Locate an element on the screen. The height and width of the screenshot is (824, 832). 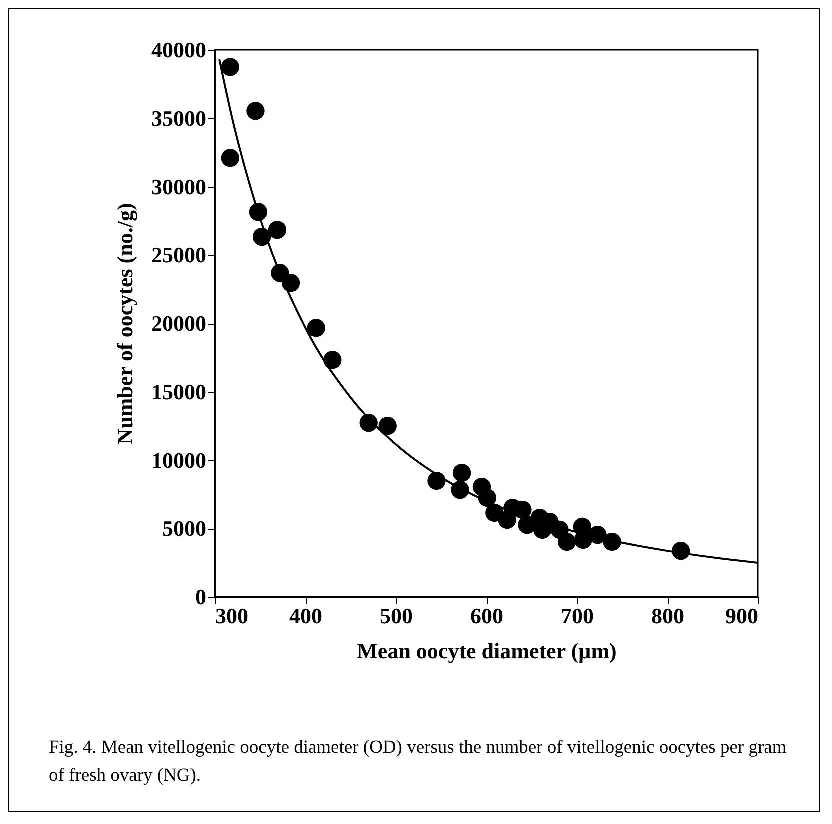
x-axis-title: Mean oocyte diameter (µm) is located at coordinates (487, 651).